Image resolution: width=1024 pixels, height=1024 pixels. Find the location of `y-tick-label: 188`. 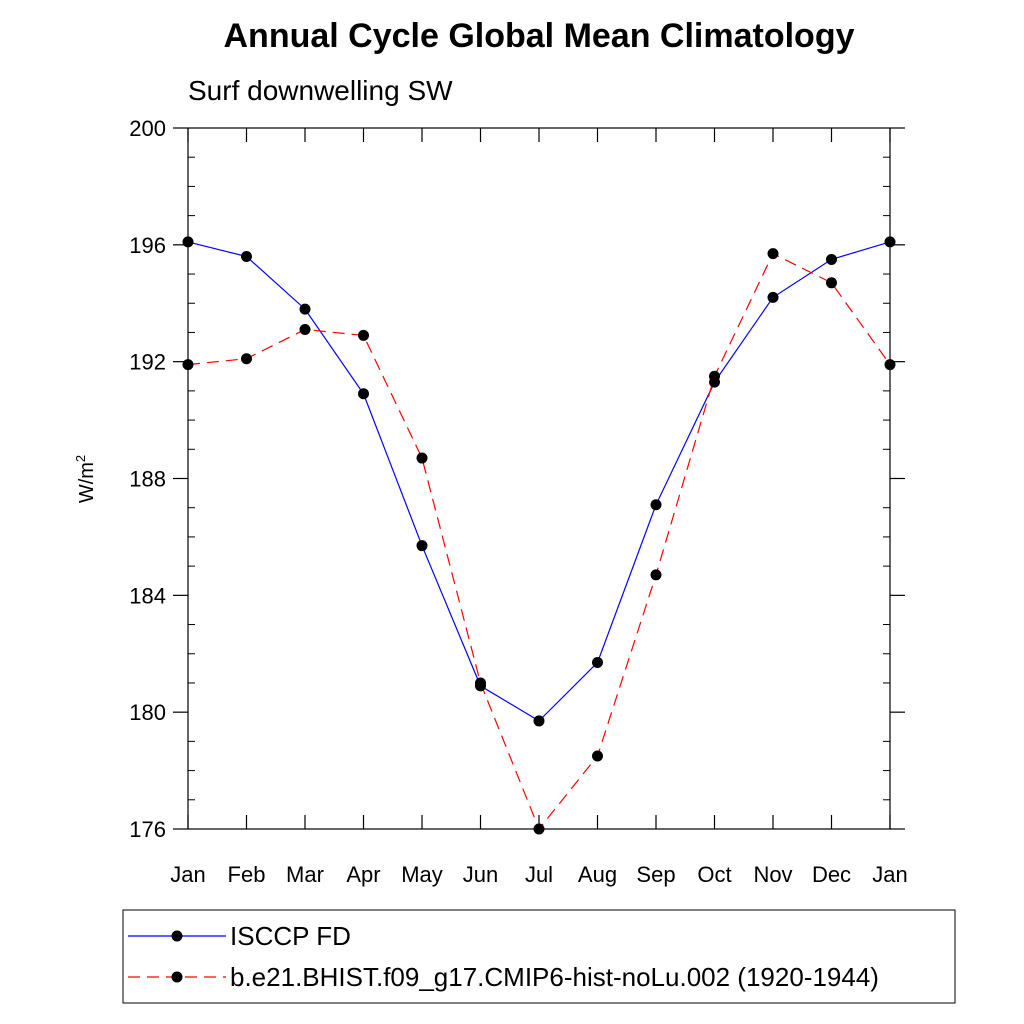

y-tick-label: 188 is located at coordinates (147, 479).